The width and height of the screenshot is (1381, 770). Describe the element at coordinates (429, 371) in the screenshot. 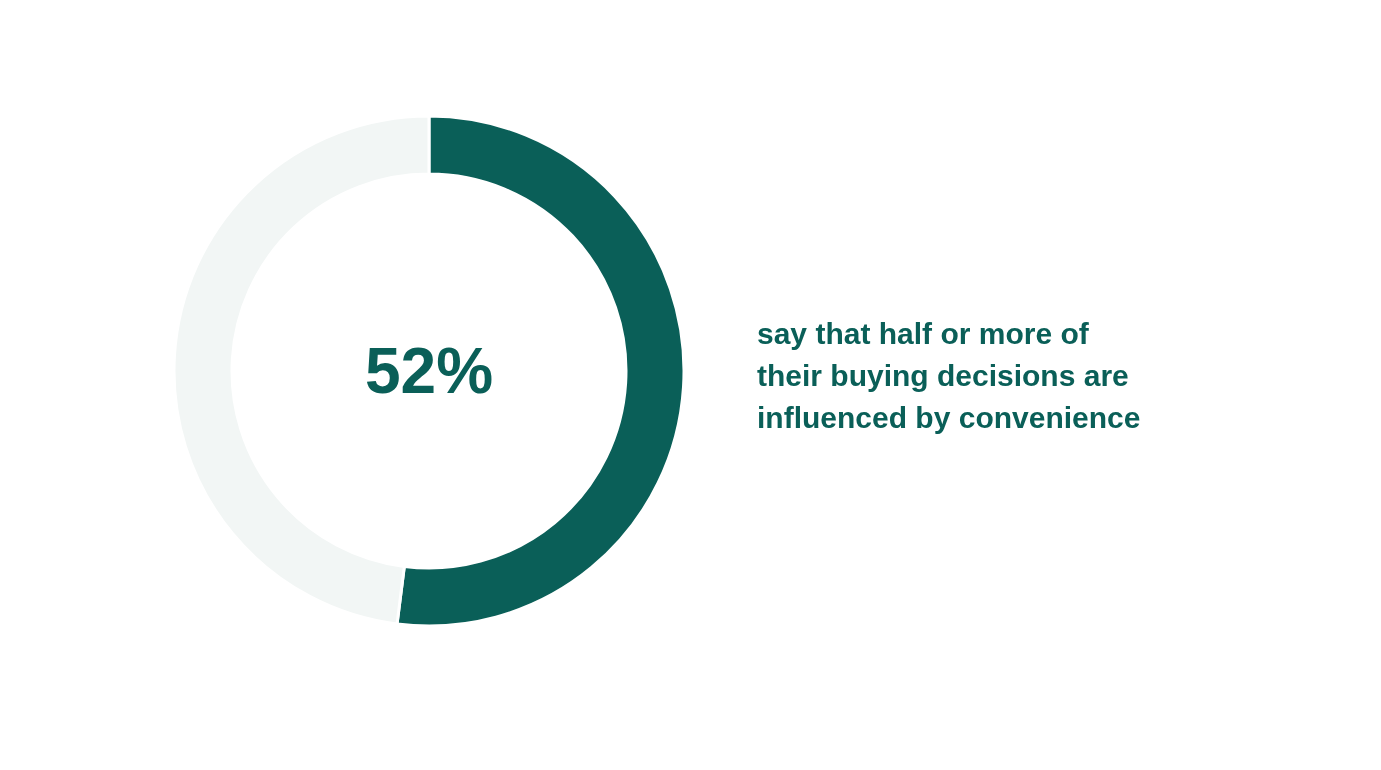

I see `data-label: 52%` at that location.